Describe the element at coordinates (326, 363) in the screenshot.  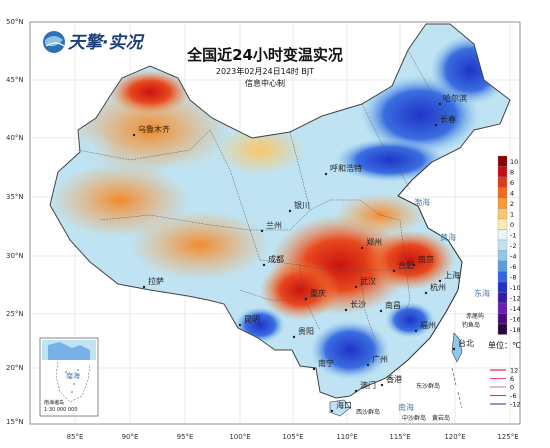
I see `city-label: 南宁` at that location.